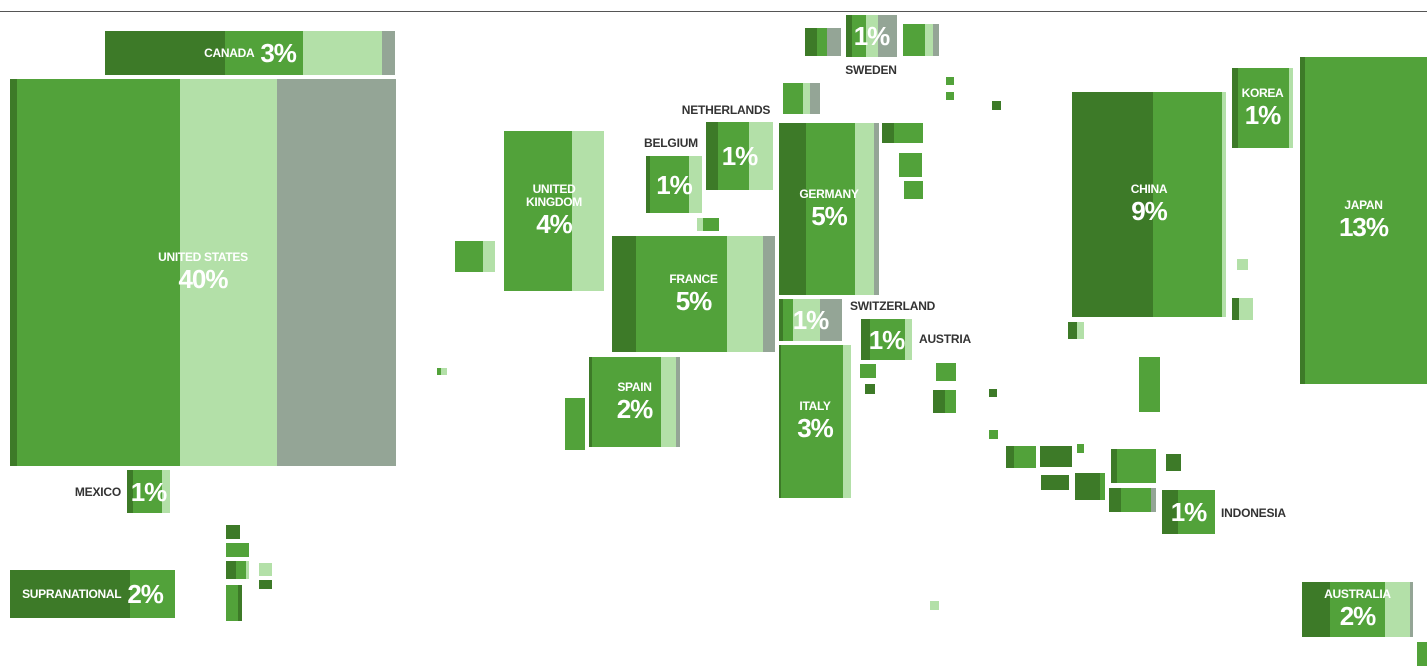 This screenshot has width=1427, height=666. I want to click on country-name: NETHERLANDS, so click(726, 110).